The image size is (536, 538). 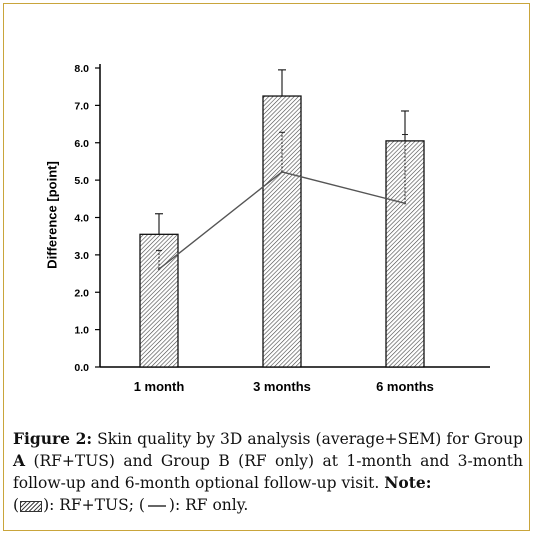 I want to click on chart-line-series, so click(x=282, y=220).